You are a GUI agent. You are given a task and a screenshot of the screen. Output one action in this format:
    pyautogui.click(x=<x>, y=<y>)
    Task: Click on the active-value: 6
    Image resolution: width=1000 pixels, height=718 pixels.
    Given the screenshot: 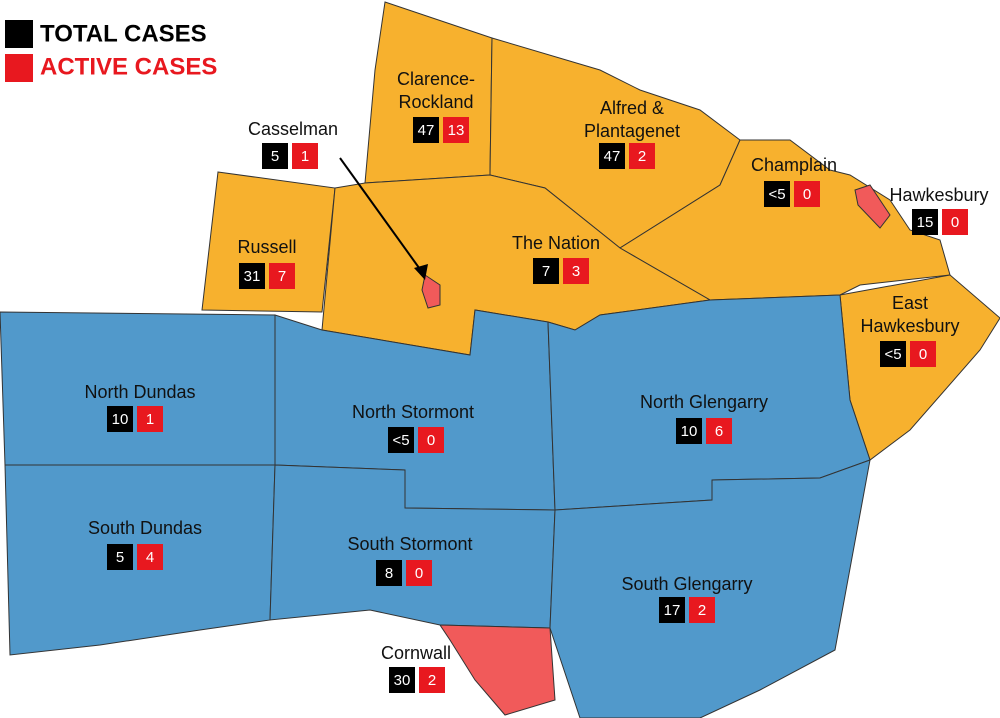 What is the action you would take?
    pyautogui.click(x=719, y=431)
    